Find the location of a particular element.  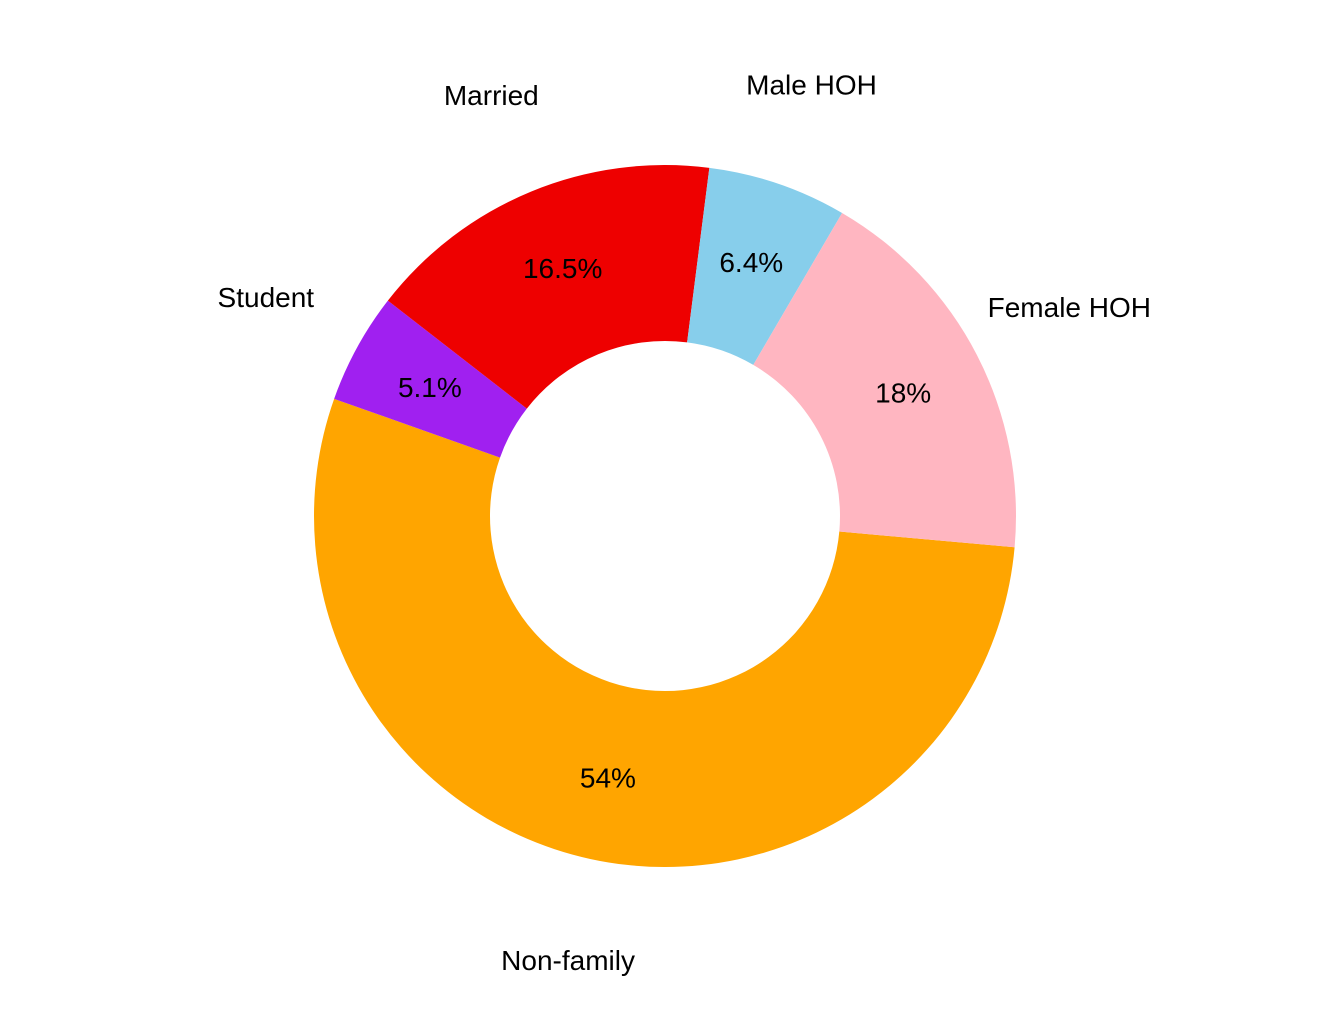

value-label-married: 16.5% is located at coordinates (562, 268).